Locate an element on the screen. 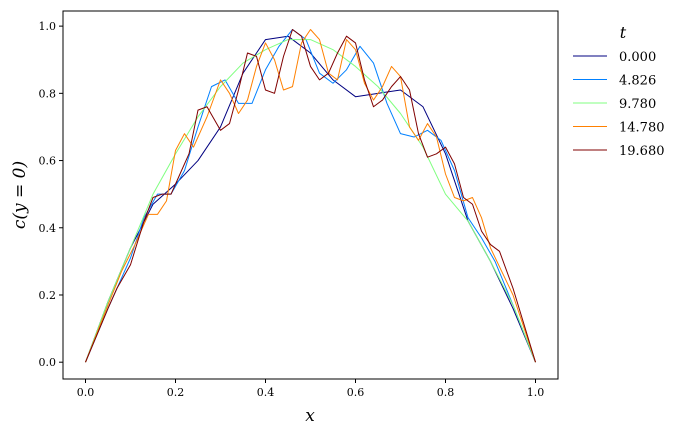  y-tick-label: 0.8 is located at coordinates (48, 93).